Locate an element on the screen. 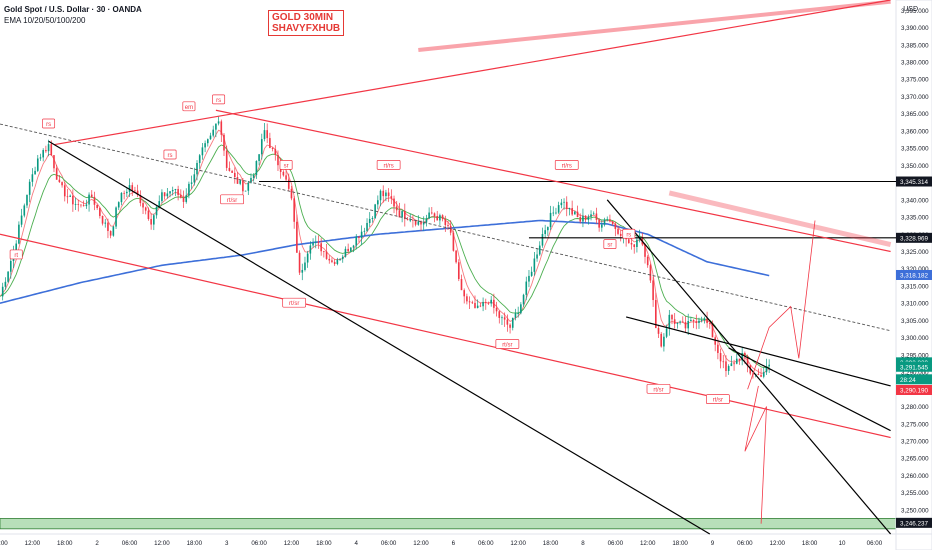 The image size is (932, 550). annotation-box is located at coordinates (629, 233).